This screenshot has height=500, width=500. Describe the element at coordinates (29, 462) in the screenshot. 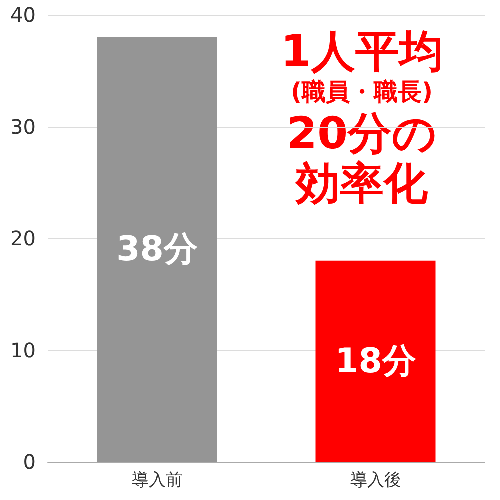

I see `y-tick-label: 0` at that location.